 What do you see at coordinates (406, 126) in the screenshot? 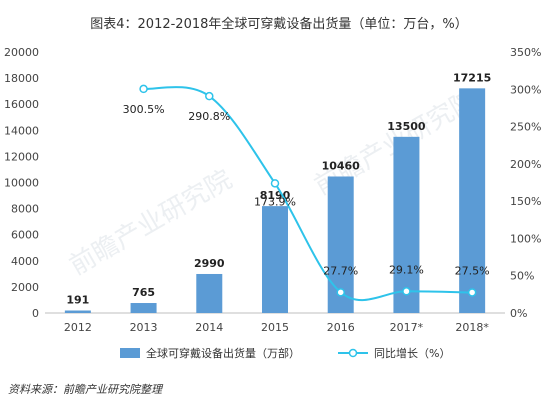
I see `bar-value-label: 13500` at bounding box center [406, 126].